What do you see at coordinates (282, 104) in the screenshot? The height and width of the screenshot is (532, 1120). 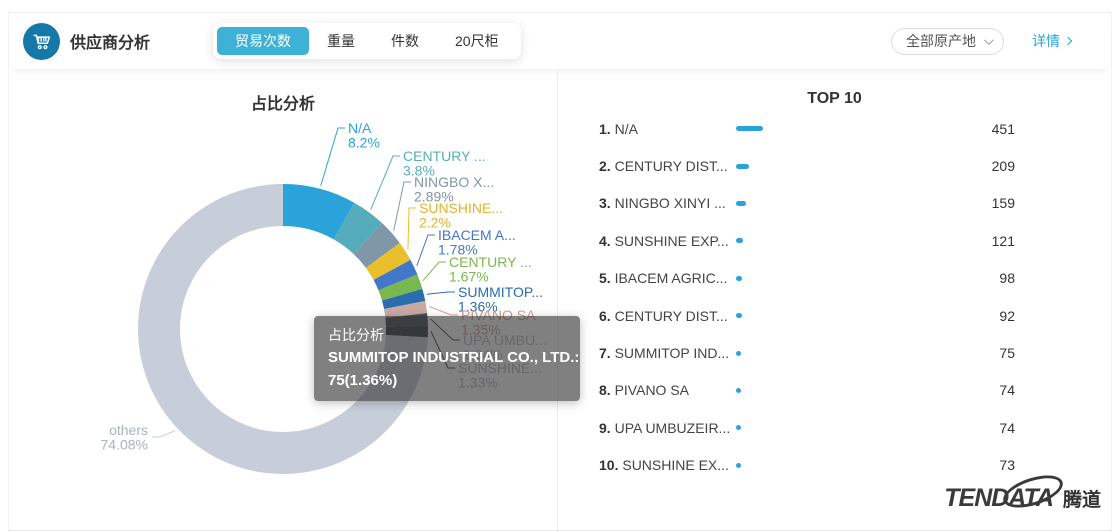 I see `chart-title: 占比分析` at bounding box center [282, 104].